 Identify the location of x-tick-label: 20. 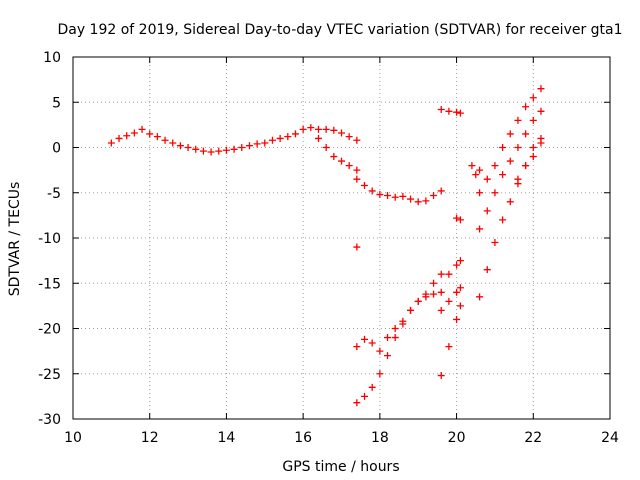
(457, 438).